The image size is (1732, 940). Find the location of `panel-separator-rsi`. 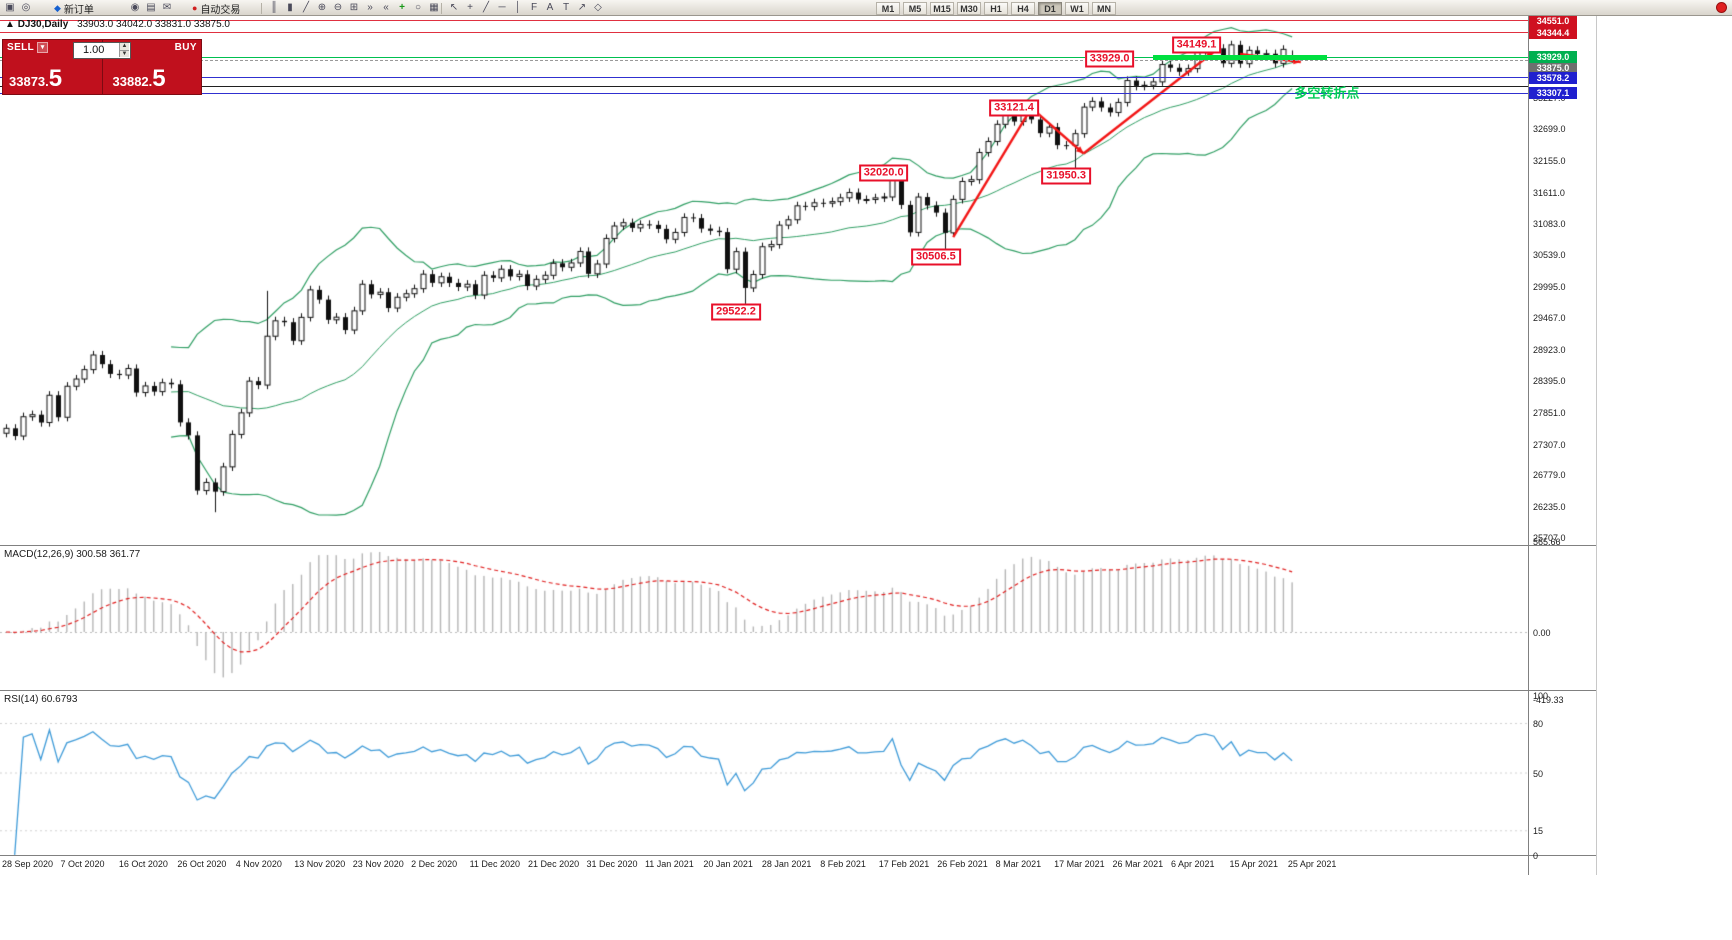

panel-separator-rsi is located at coordinates (798, 690).